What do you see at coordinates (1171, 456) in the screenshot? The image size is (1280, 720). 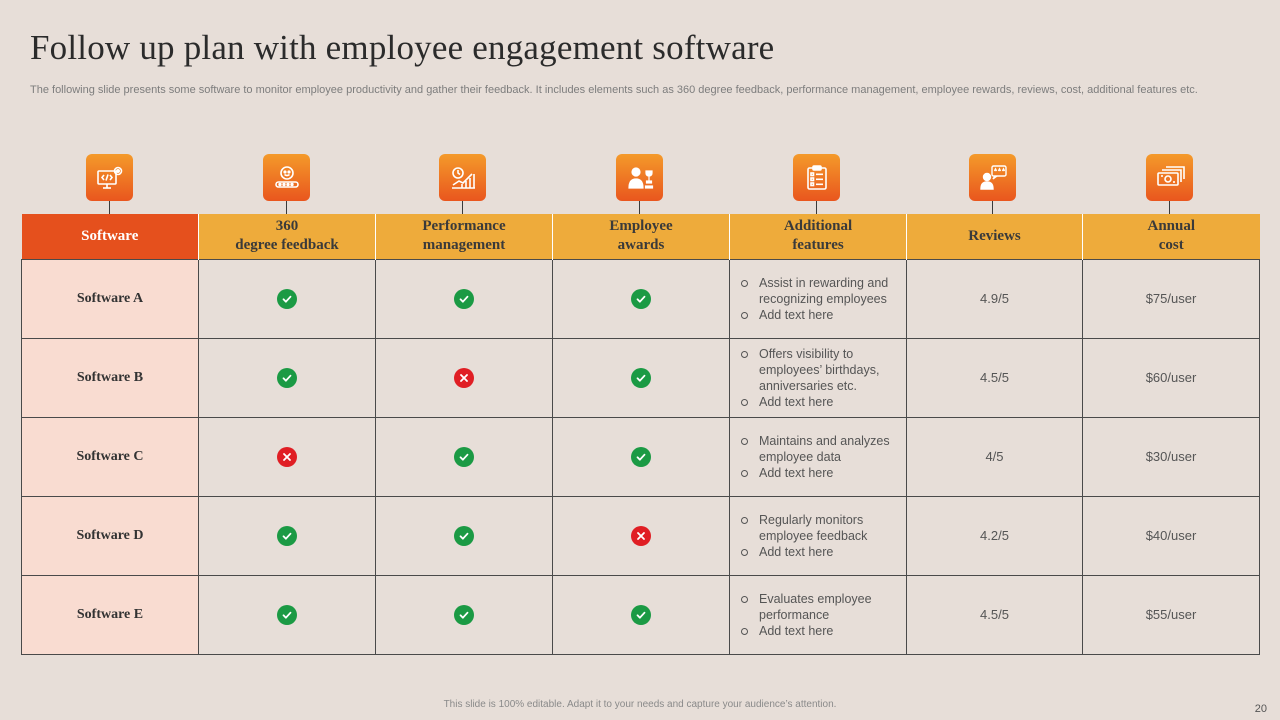 I see `cost-cell: $30/user` at bounding box center [1171, 456].